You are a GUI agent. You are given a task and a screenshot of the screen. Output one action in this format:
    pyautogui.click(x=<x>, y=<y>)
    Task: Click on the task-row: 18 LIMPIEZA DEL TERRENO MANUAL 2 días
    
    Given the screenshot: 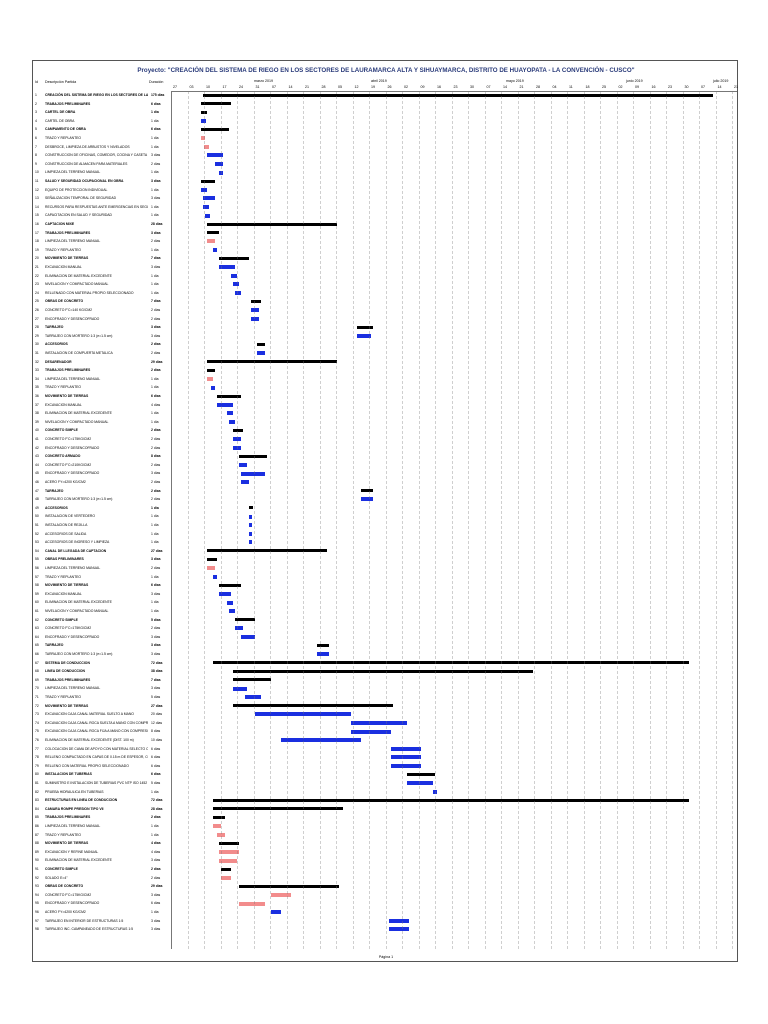 What is the action you would take?
    pyautogui.click(x=102, y=241)
    